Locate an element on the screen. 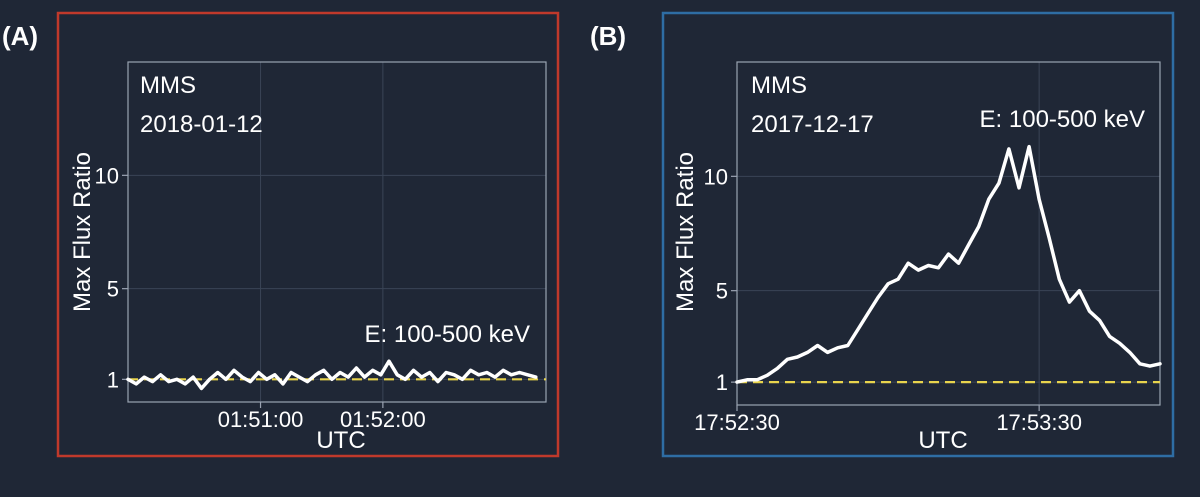  panel-b-xtick-label: 17:52:30 is located at coordinates (737, 422).